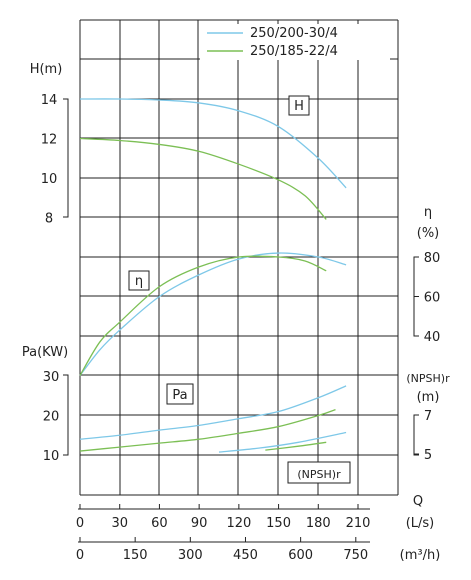  Describe the element at coordinates (45, 352) in the screenshot. I see `power-axis-label: Pa(KW)` at that location.